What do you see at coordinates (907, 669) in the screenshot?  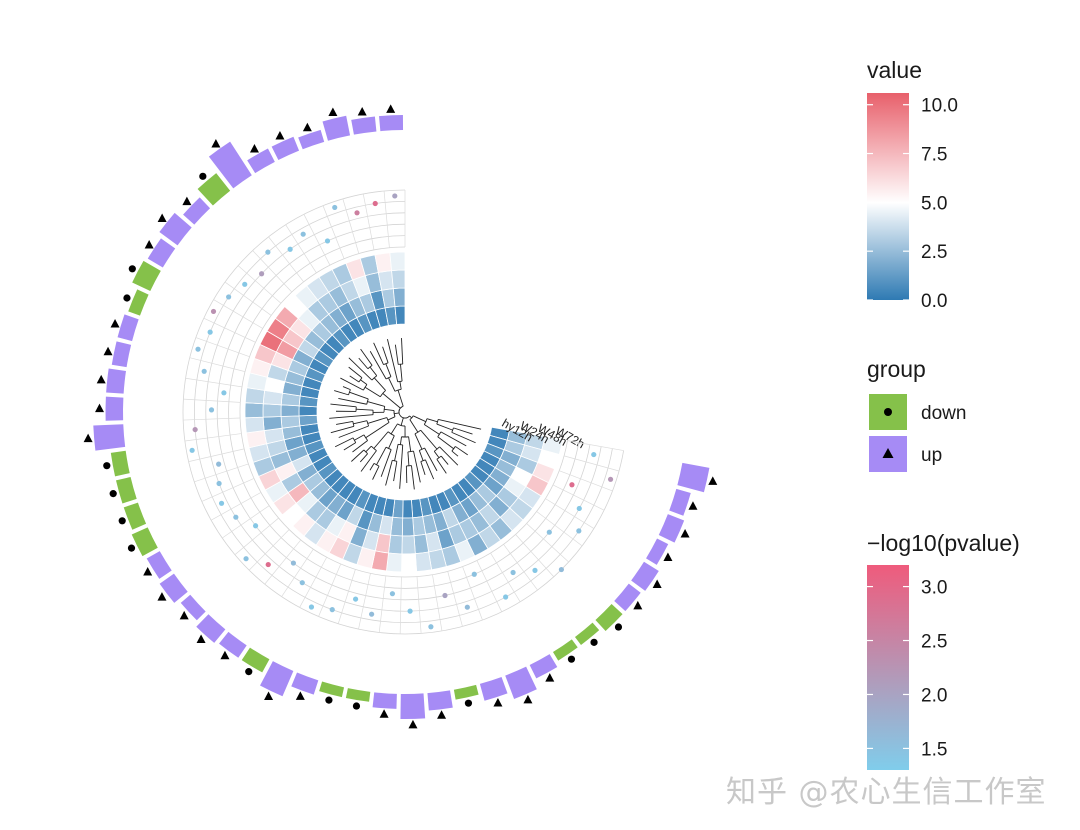 I see `pvalue-legend-ticks: 3.0 2.5 2.0 1.5` at bounding box center [907, 669].